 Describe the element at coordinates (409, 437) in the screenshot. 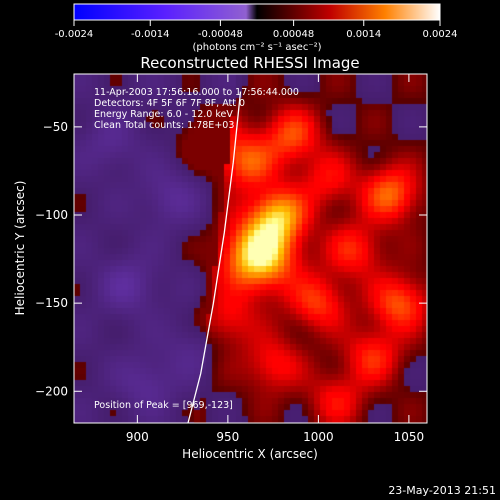

I see `x-tick-label: 1050` at that location.